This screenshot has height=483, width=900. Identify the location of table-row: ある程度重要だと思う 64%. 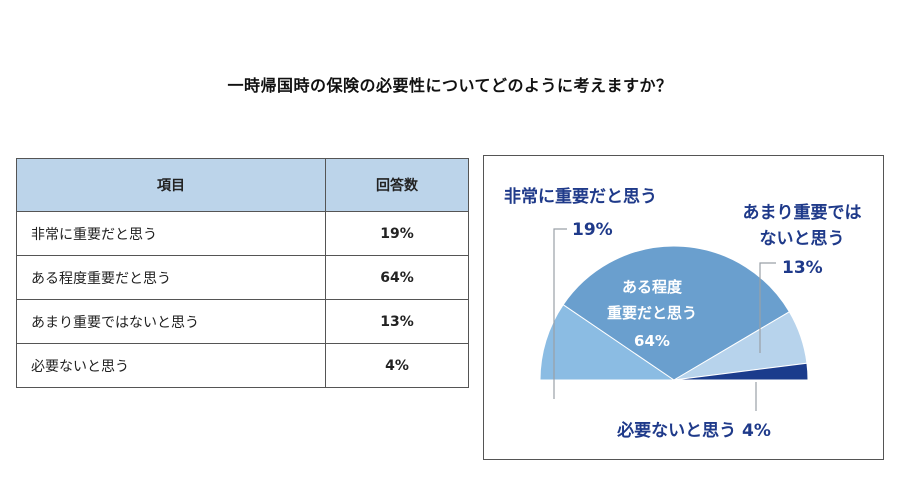
(242, 277).